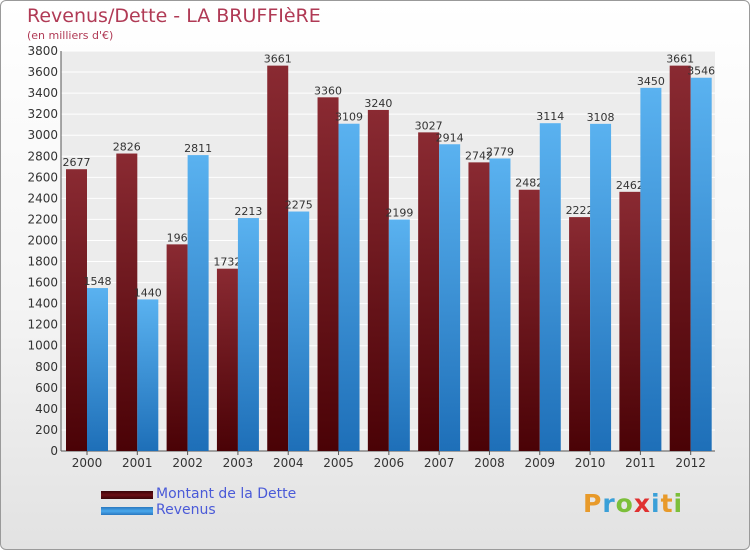  Describe the element at coordinates (642, 503) in the screenshot. I see `logo-letter: x` at that location.